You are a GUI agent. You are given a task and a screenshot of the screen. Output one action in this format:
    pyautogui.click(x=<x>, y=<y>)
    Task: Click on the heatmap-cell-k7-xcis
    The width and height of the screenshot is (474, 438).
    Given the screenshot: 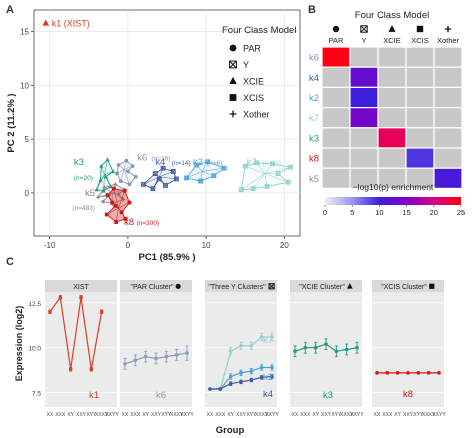 What is the action you would take?
    pyautogui.click(x=420, y=117)
    